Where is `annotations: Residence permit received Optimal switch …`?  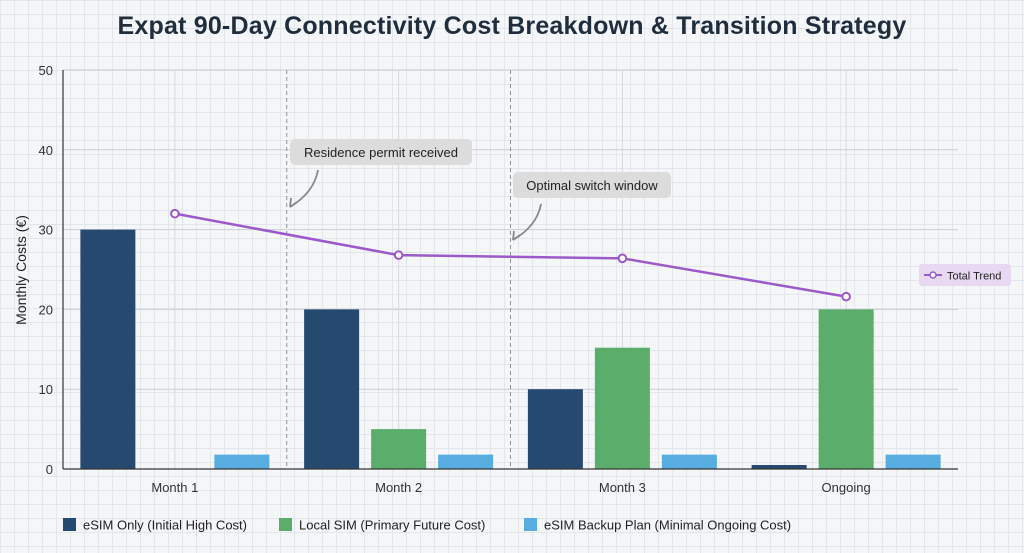
annotations: Residence permit received Optimal switch … is located at coordinates (480, 190).